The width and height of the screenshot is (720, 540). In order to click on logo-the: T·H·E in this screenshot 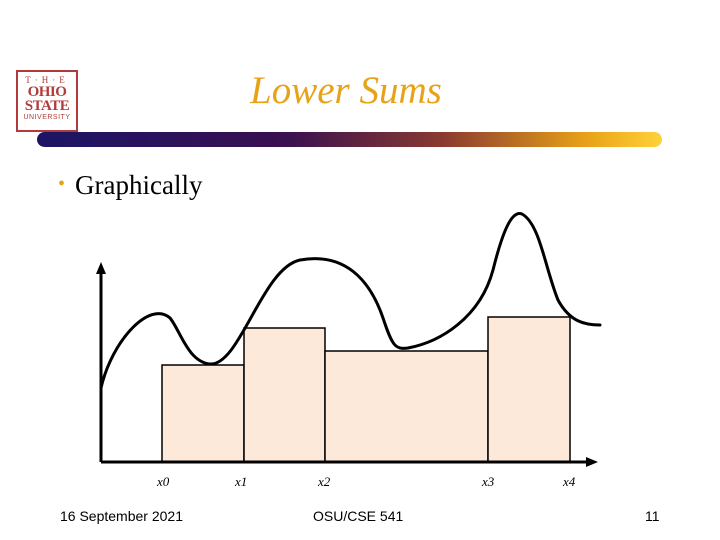, I will do `click(47, 80)`.